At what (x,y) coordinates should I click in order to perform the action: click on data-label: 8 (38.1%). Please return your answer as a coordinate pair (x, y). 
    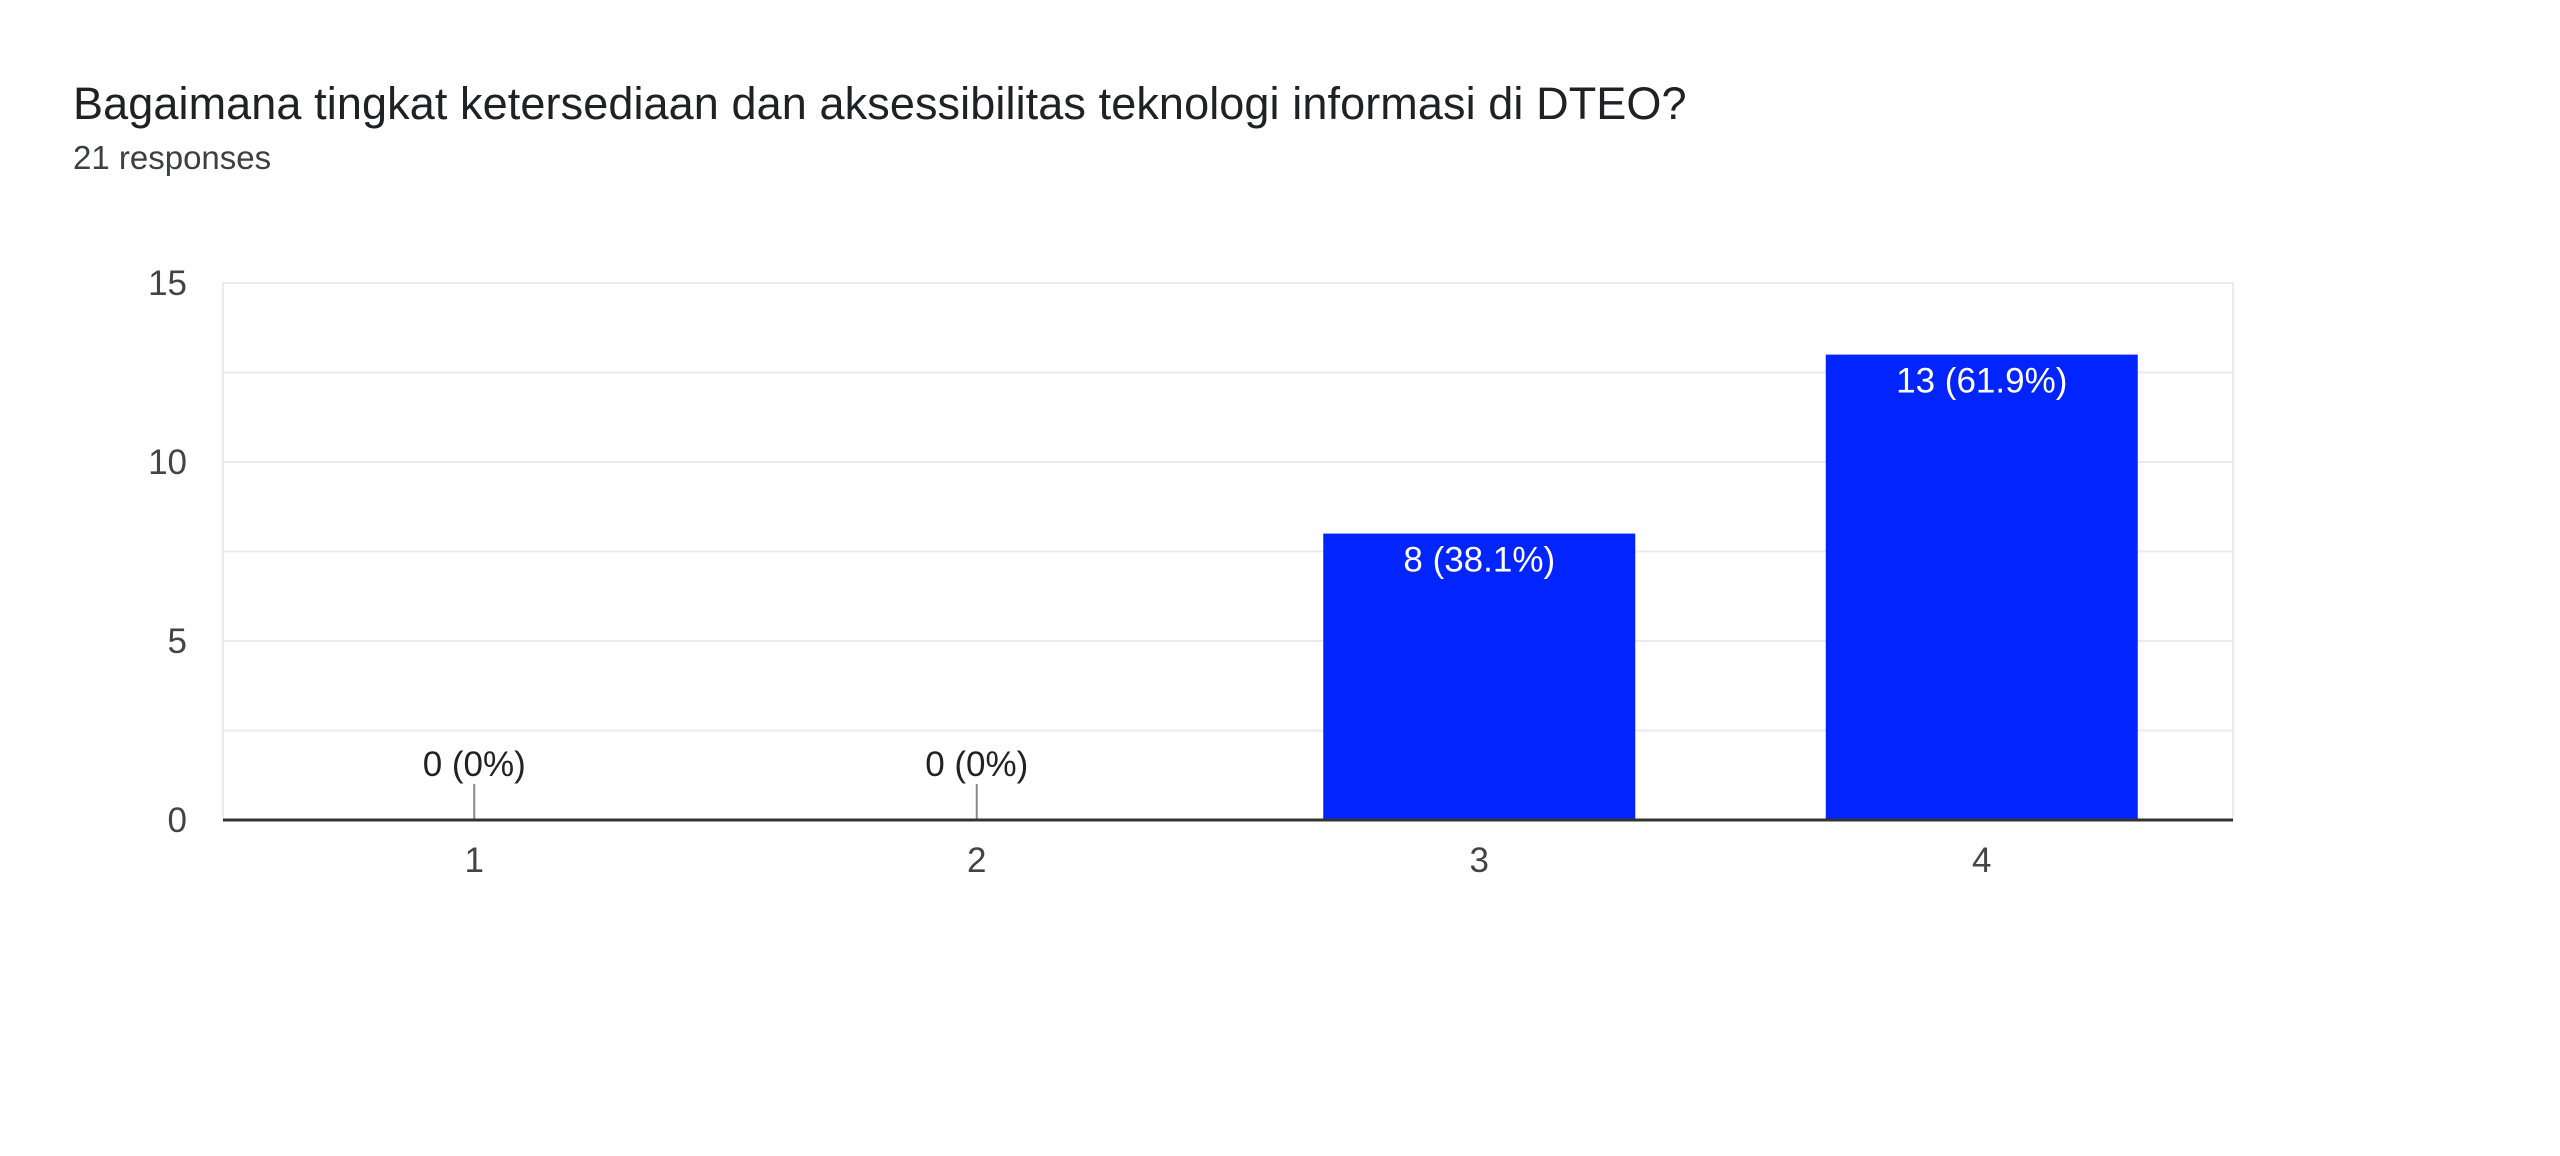
    Looking at the image, I should click on (1479, 560).